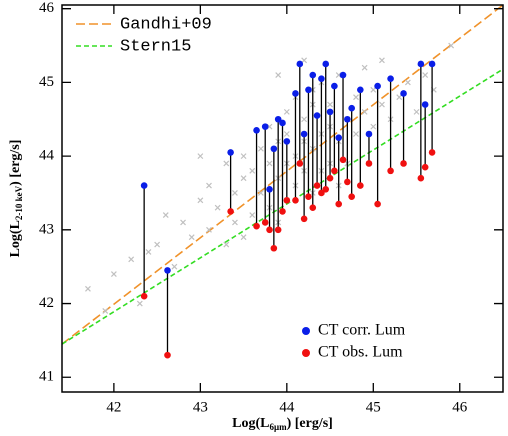  I want to click on y-tick-label: 45, so click(46, 82).